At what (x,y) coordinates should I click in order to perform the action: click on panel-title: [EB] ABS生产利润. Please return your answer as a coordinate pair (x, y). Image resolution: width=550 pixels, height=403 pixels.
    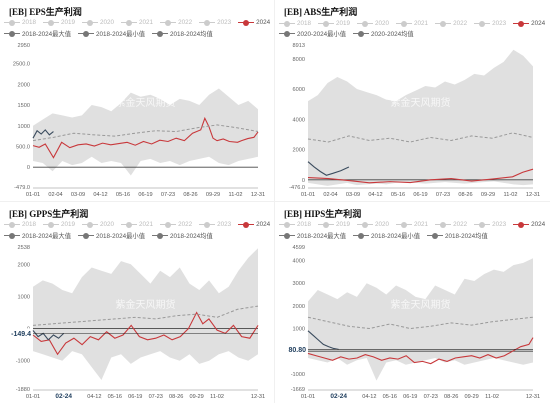
    Looking at the image, I should click on (321, 12).